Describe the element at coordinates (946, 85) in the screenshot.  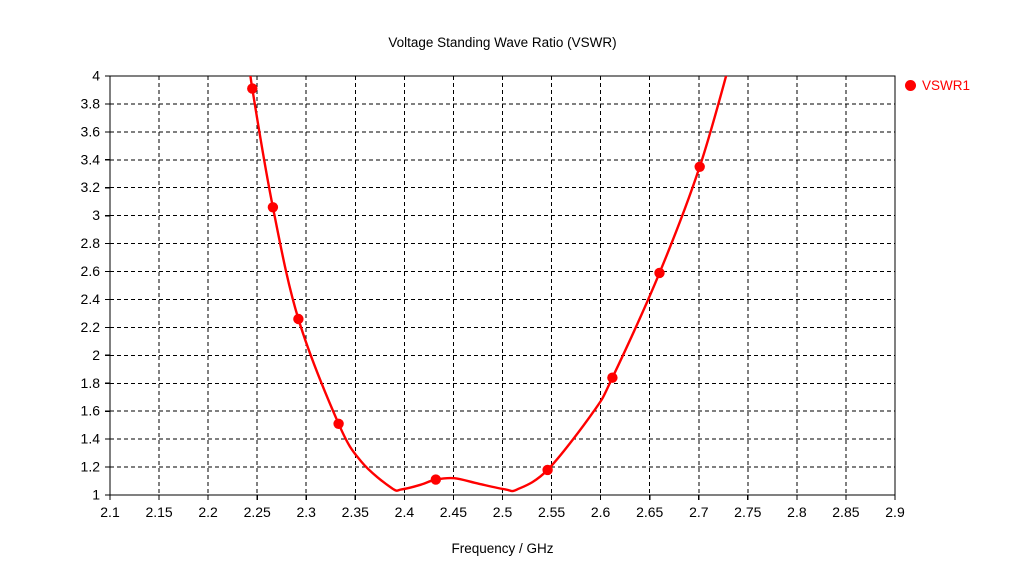
I see `legend-label: VSWR1` at that location.